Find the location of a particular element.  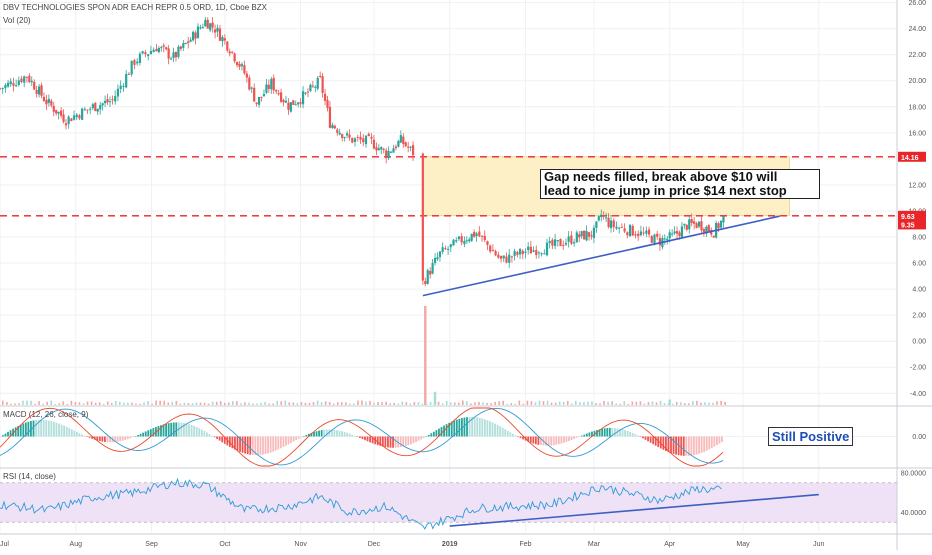

time-tick-label: Sep is located at coordinates (151, 544).